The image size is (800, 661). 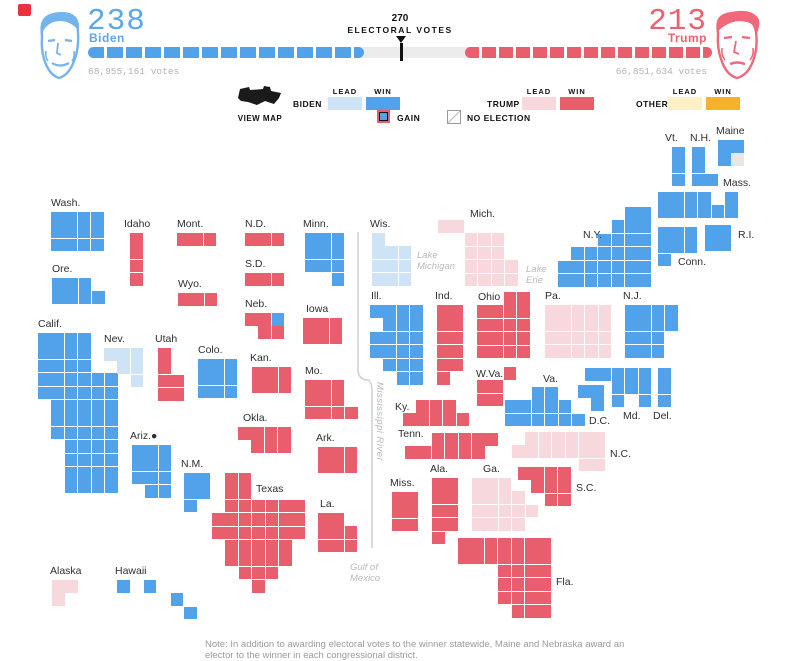 I want to click on state-label-ri: R.I., so click(x=746, y=235).